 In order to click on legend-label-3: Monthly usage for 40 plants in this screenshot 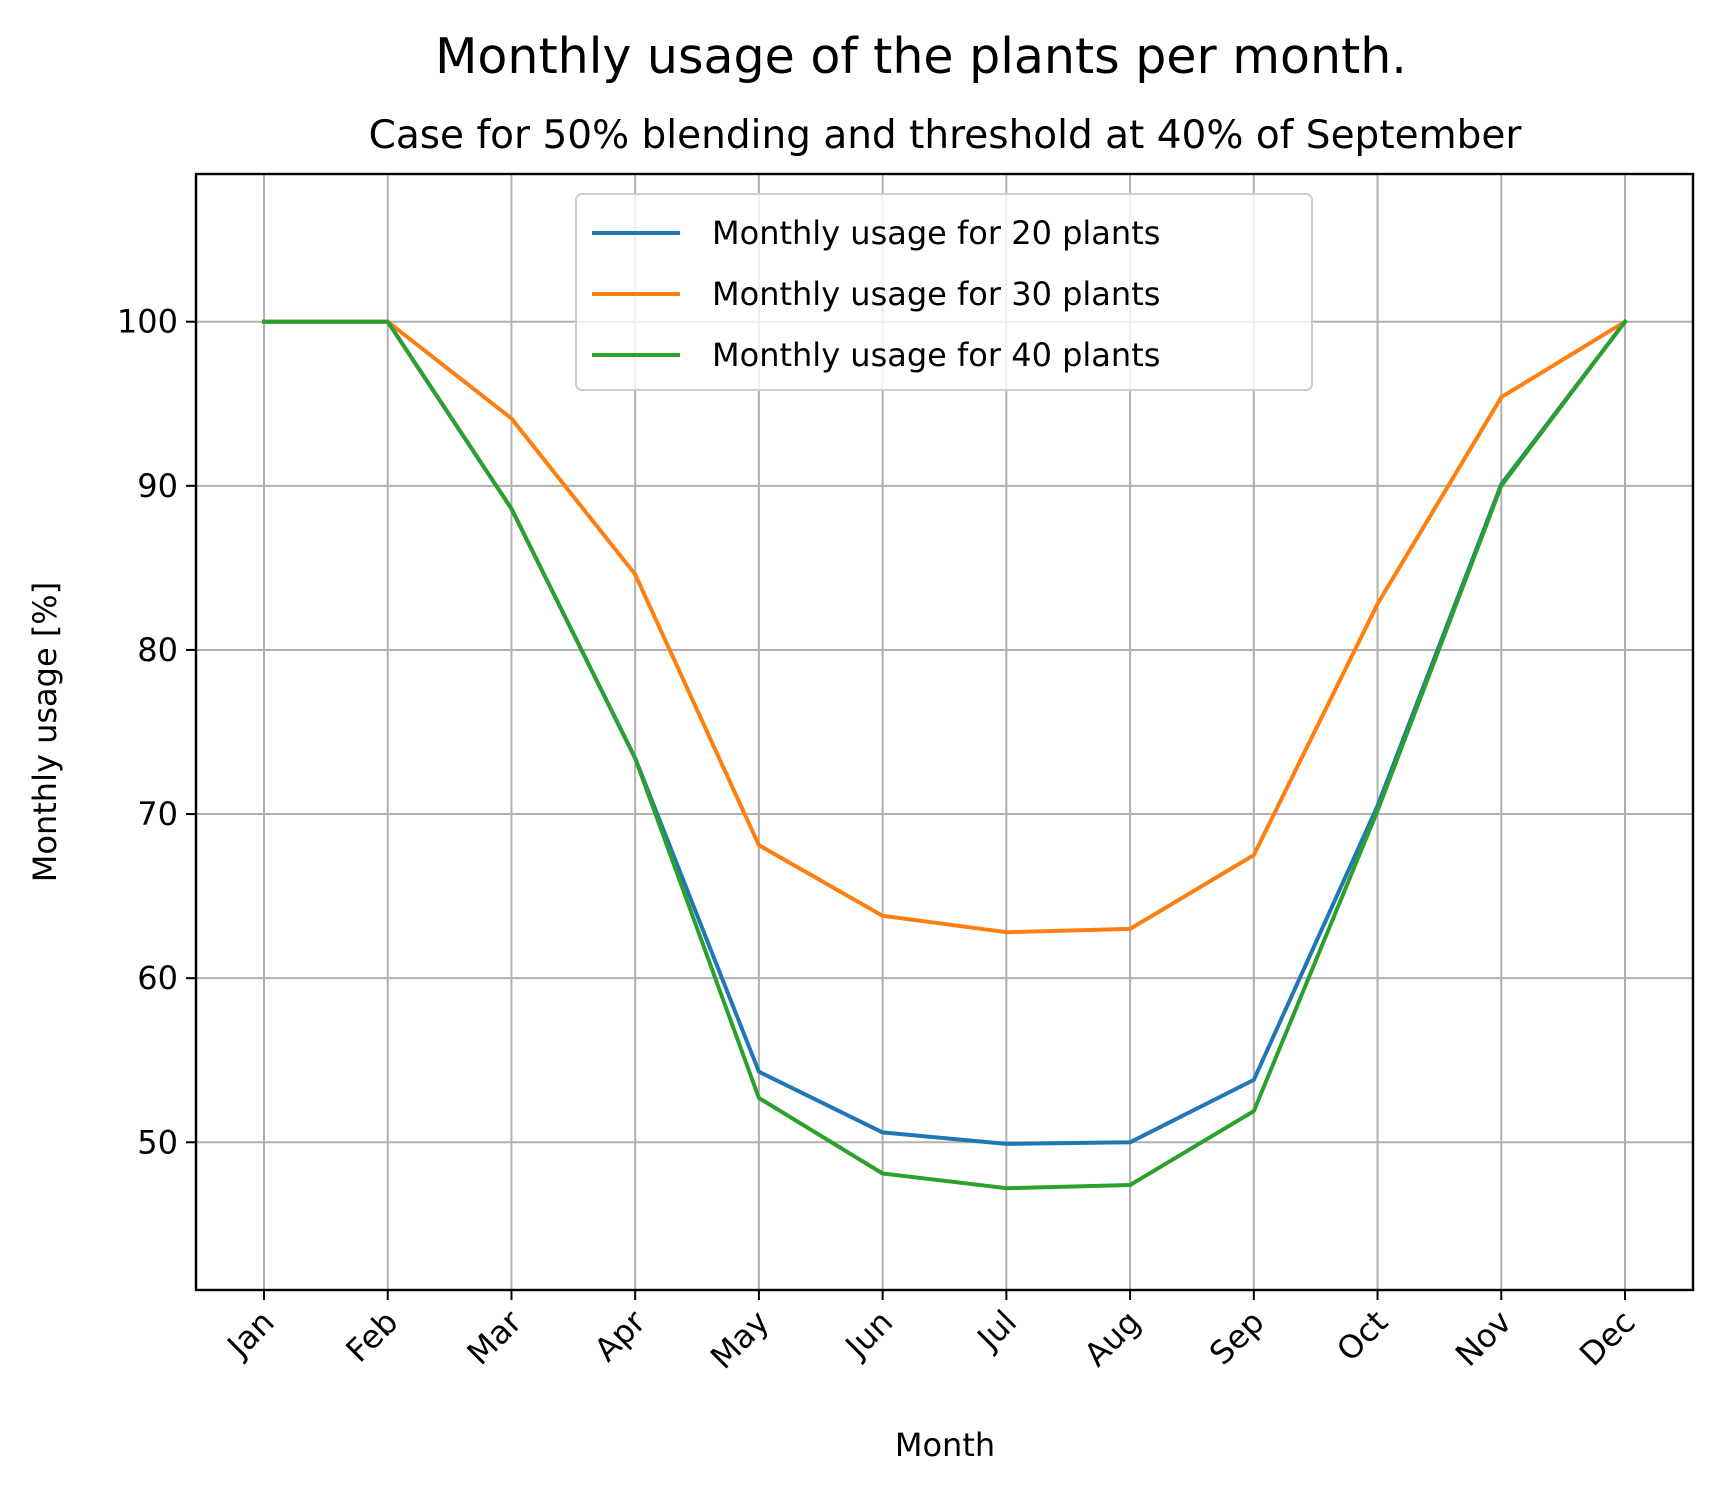, I will do `click(936, 355)`.